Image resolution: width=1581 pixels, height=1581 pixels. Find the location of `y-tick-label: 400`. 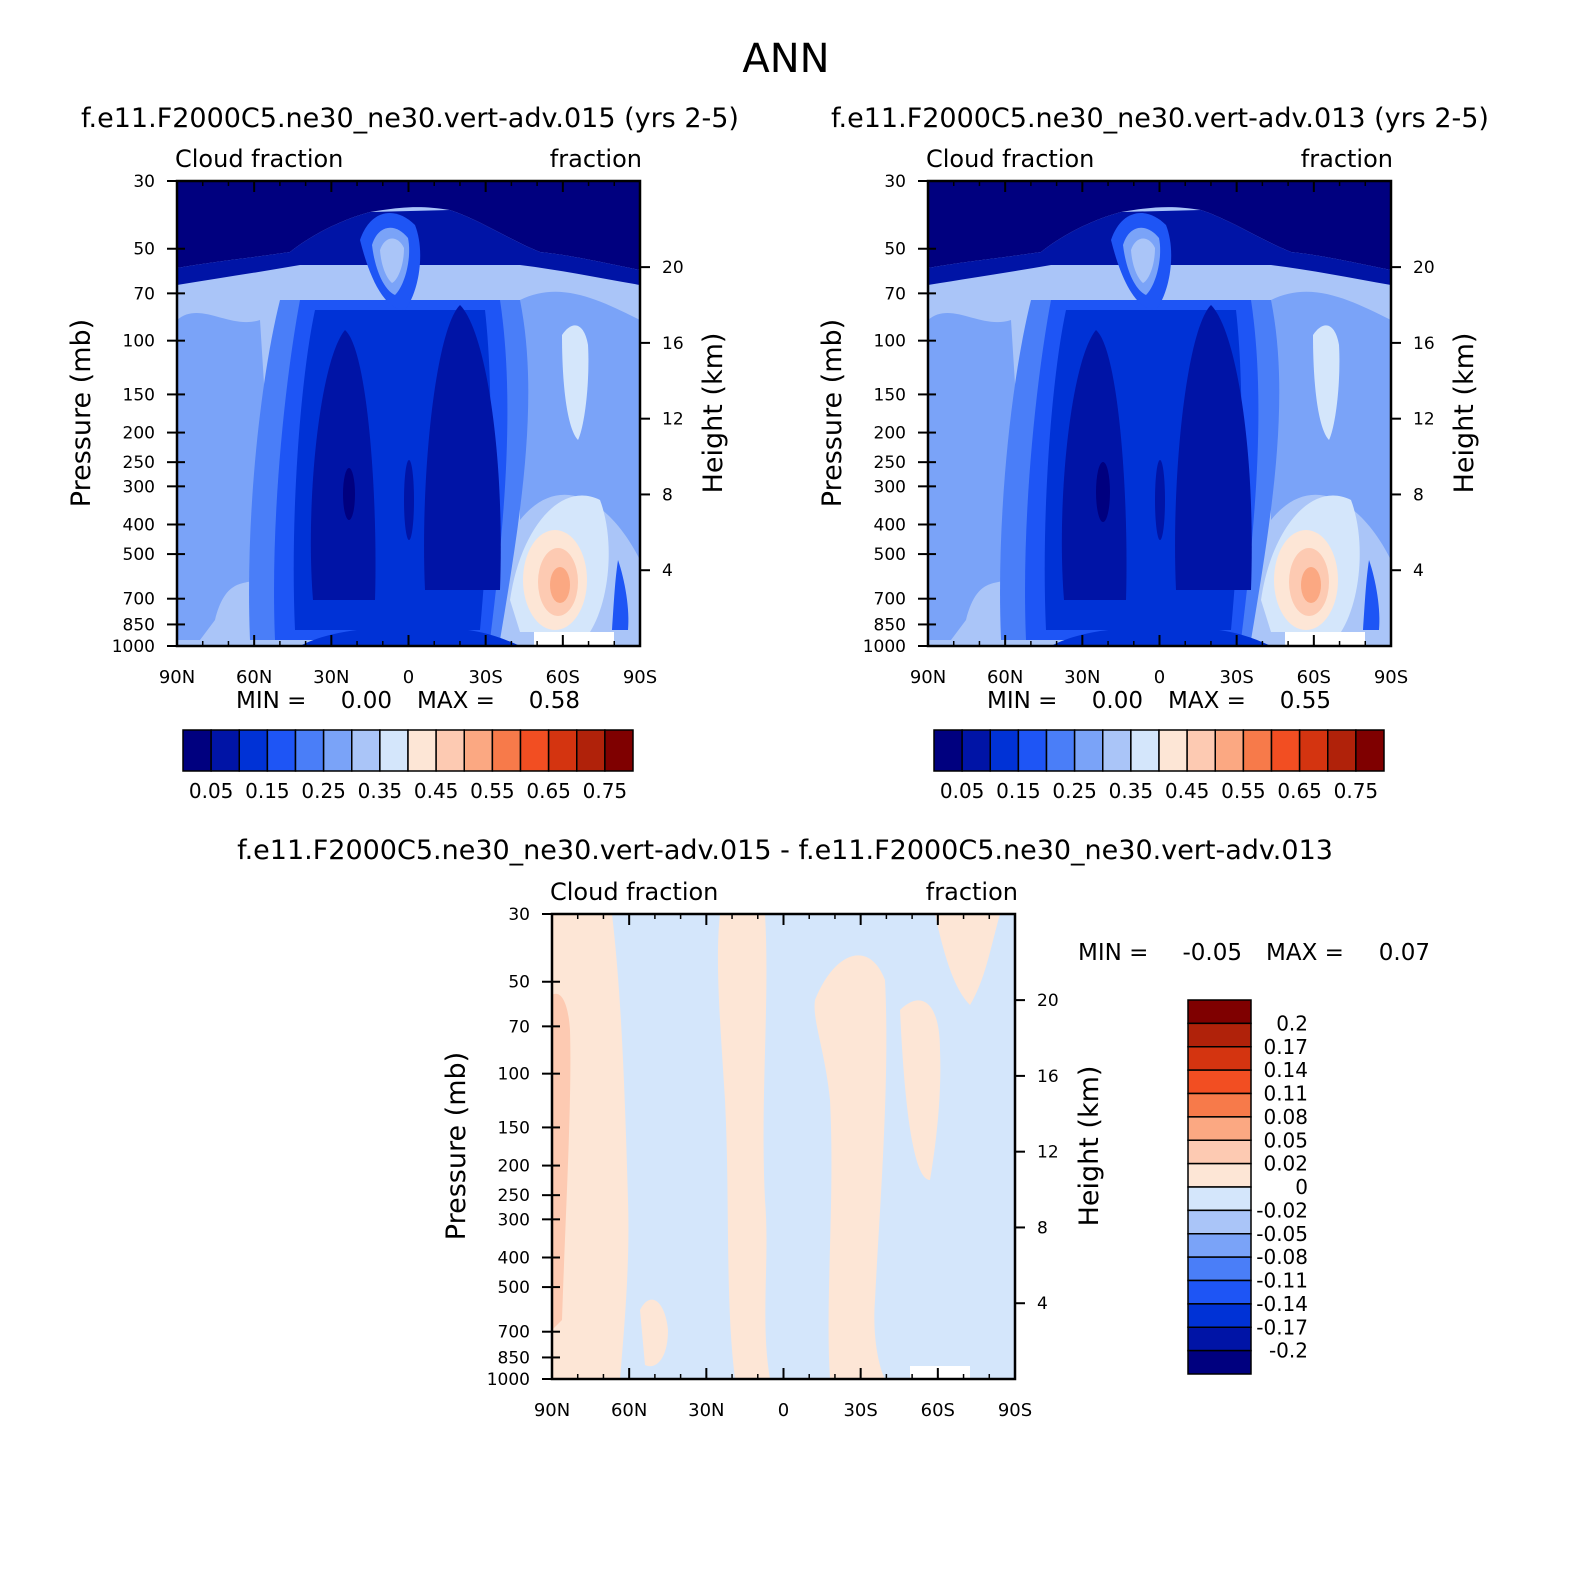

y-tick-label: 400 is located at coordinates (514, 1258).